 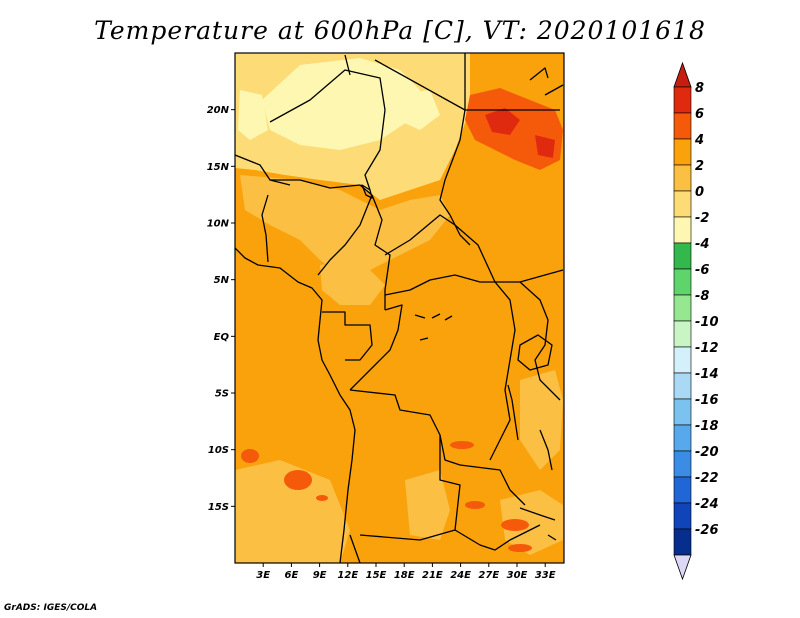 I want to click on lat-tick-label: 10N, so click(x=218, y=224).